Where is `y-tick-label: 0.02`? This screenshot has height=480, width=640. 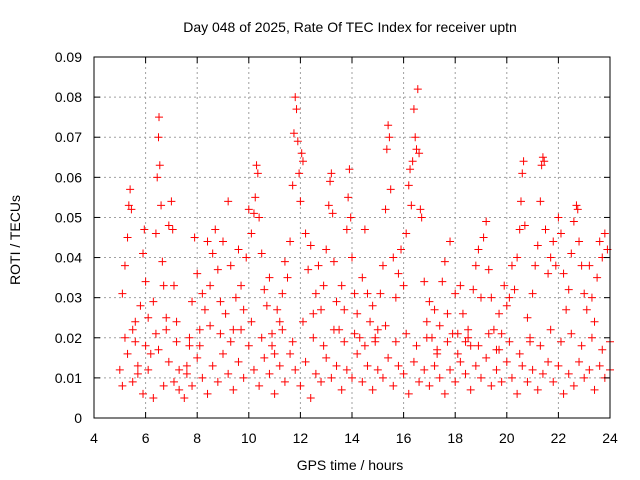 y-tick-label: 0.02 is located at coordinates (68, 338).